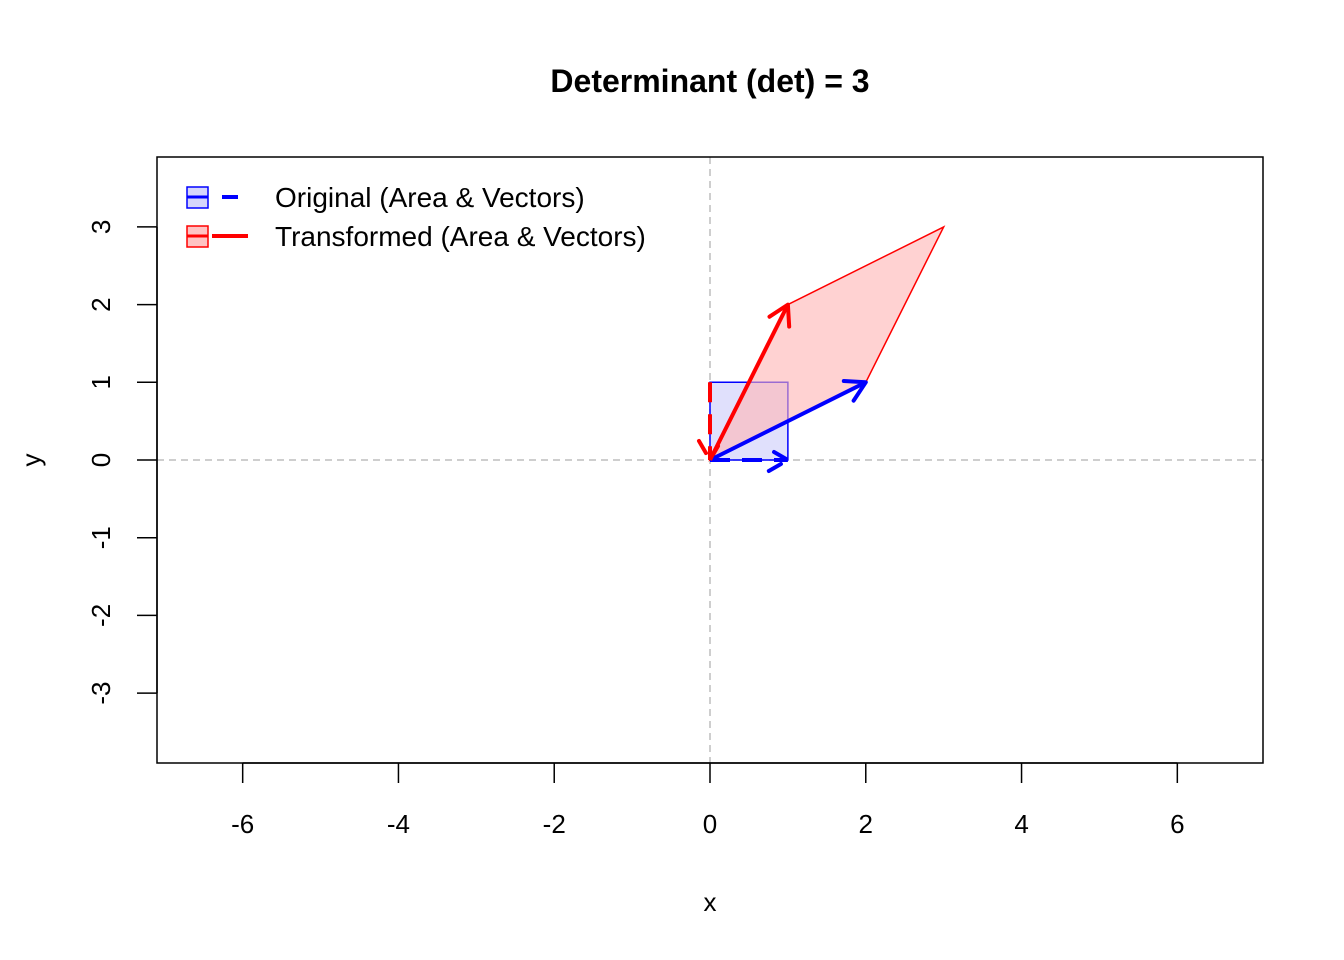  What do you see at coordinates (1021, 824) in the screenshot?
I see `x-tick-label: 4` at bounding box center [1021, 824].